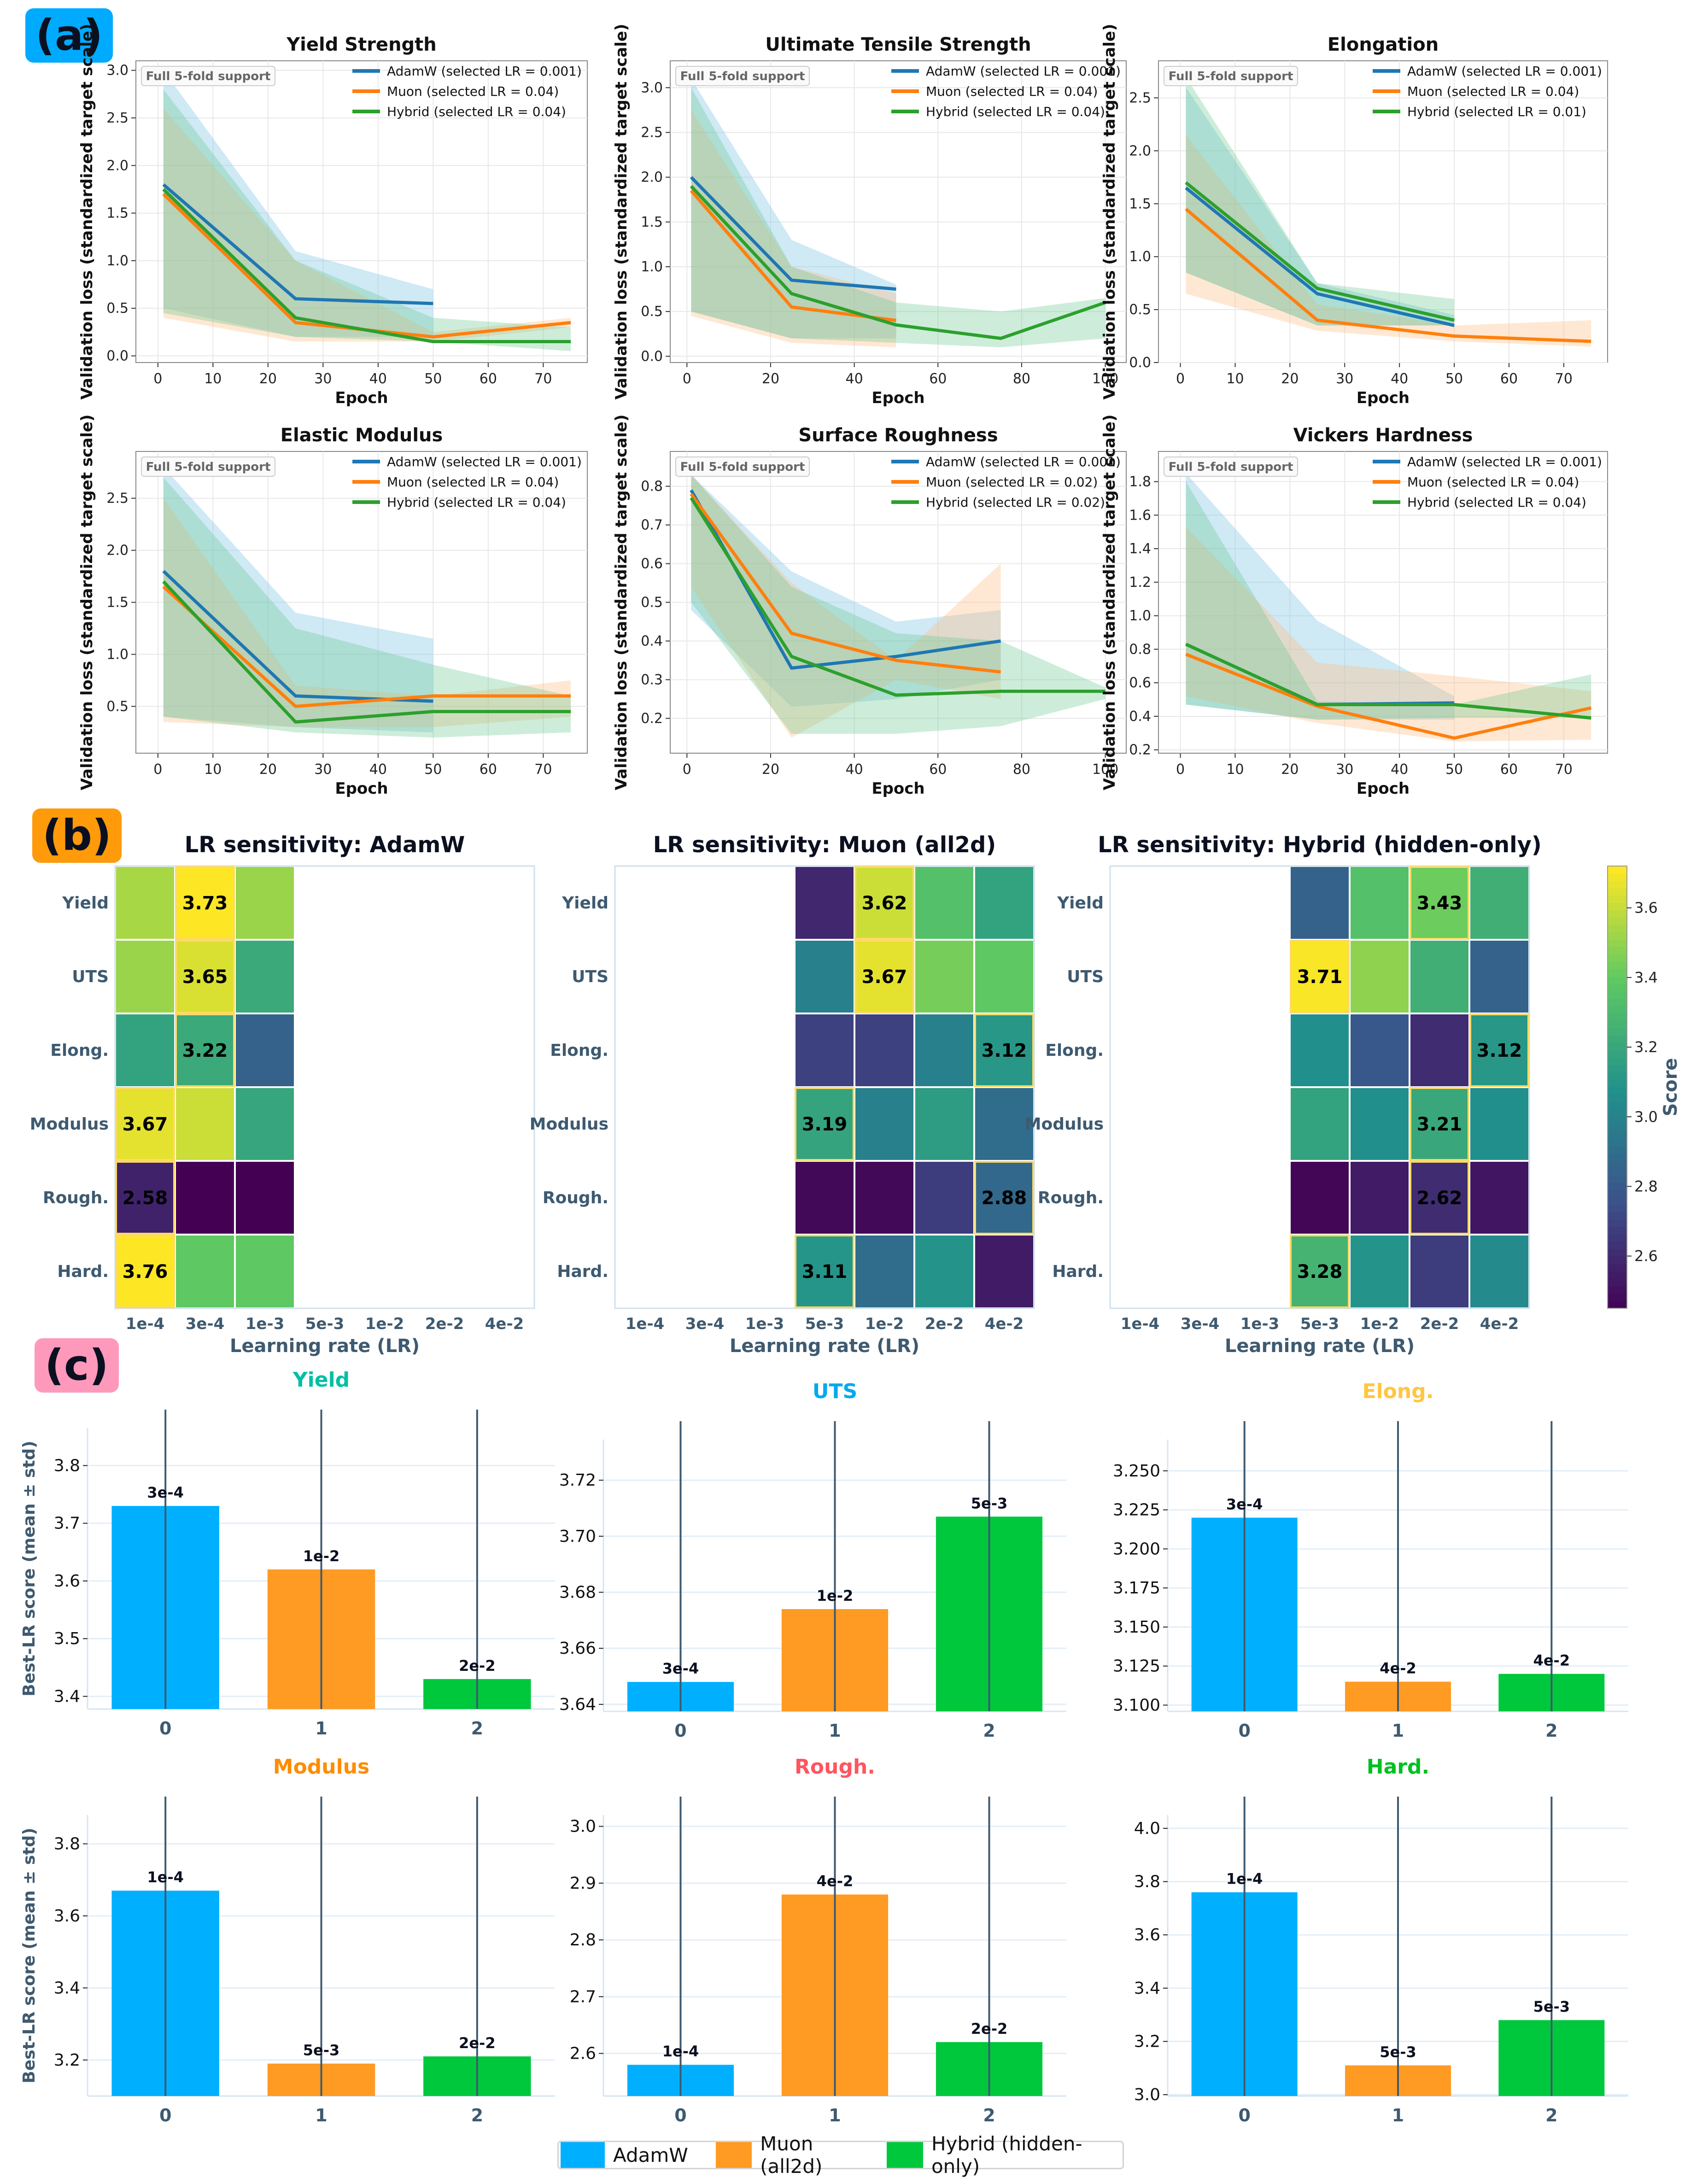  What do you see at coordinates (583, 2155) in the screenshot?
I see `legend-swatch-adamw` at bounding box center [583, 2155].